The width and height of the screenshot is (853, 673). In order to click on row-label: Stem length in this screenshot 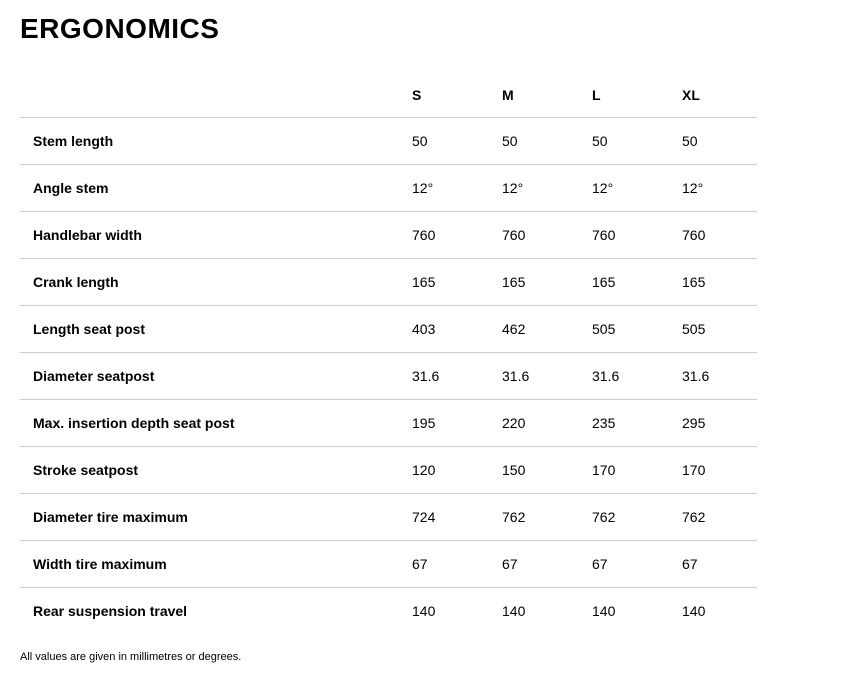, I will do `click(216, 141)`.